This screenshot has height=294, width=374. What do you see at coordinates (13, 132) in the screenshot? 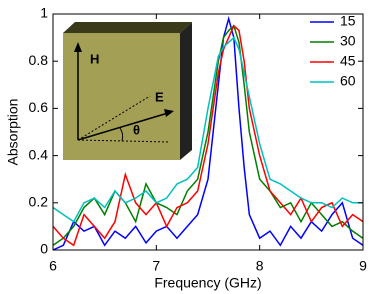
I see `y-axis-label: Absorption` at bounding box center [13, 132].